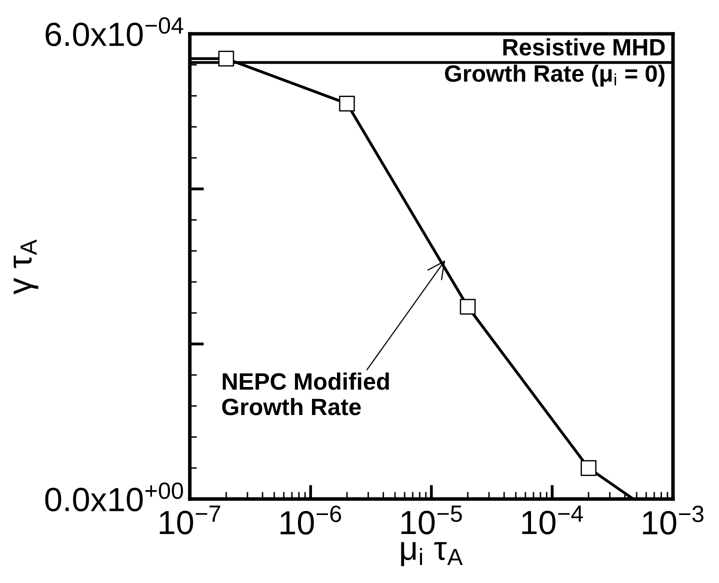 Image resolution: width=719 pixels, height=583 pixels. Describe the element at coordinates (673, 520) in the screenshot. I see `x-tick-label: 10$^{−3}$` at that location.